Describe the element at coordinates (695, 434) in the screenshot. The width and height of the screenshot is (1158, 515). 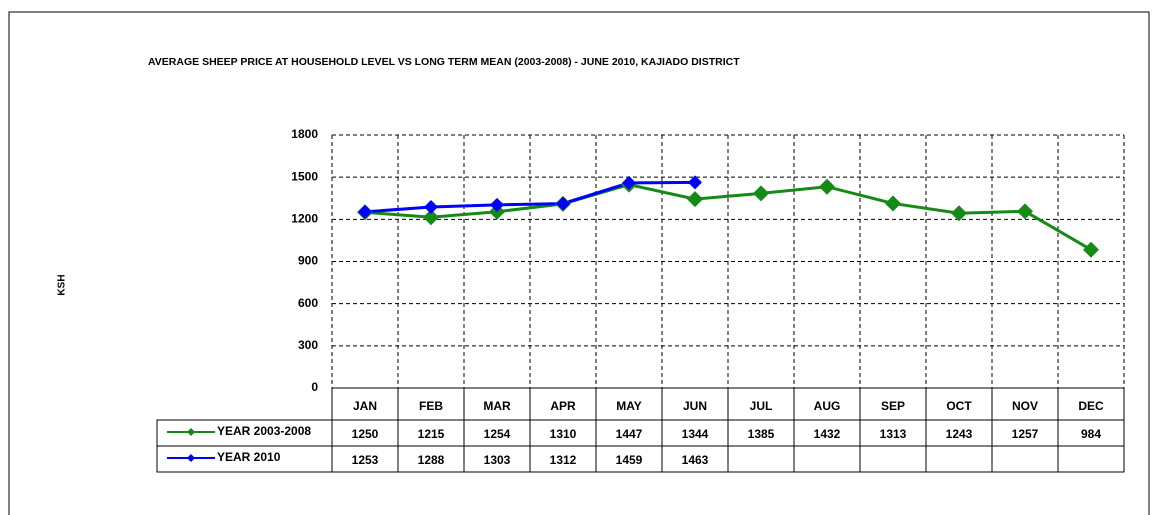
I see `table-value: 1344` at that location.